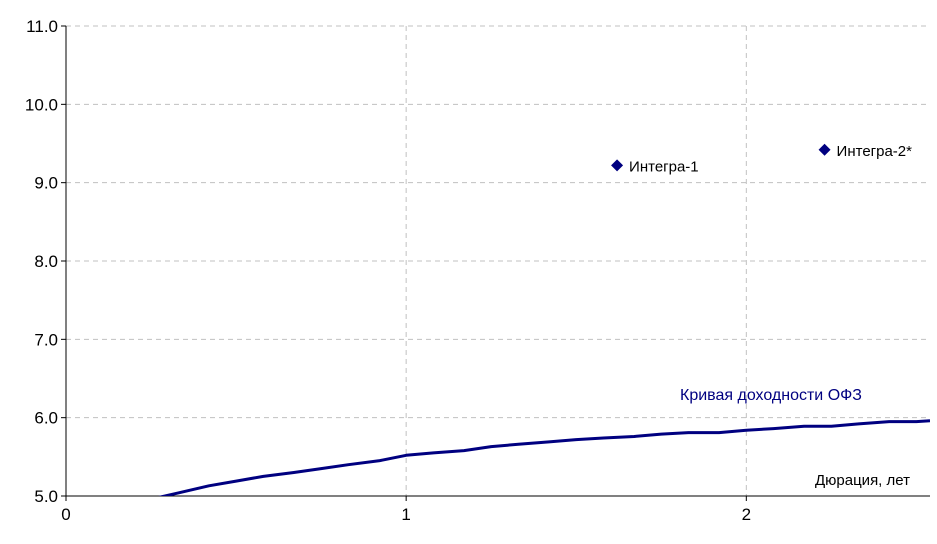 This screenshot has width=937, height=544. I want to click on bond-point-label: Интегра-1, so click(664, 166).